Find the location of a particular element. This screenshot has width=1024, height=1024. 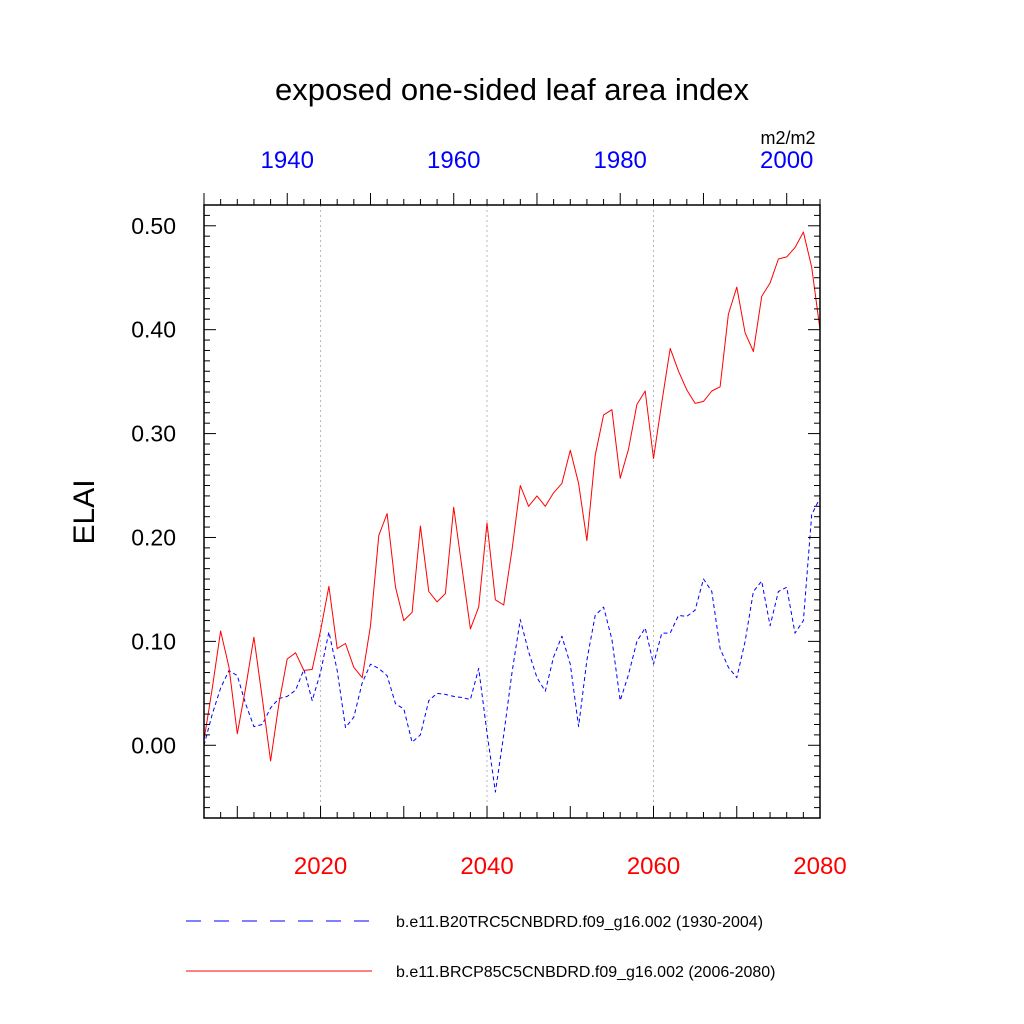

y-tick-label: 0.20 is located at coordinates (153, 537).